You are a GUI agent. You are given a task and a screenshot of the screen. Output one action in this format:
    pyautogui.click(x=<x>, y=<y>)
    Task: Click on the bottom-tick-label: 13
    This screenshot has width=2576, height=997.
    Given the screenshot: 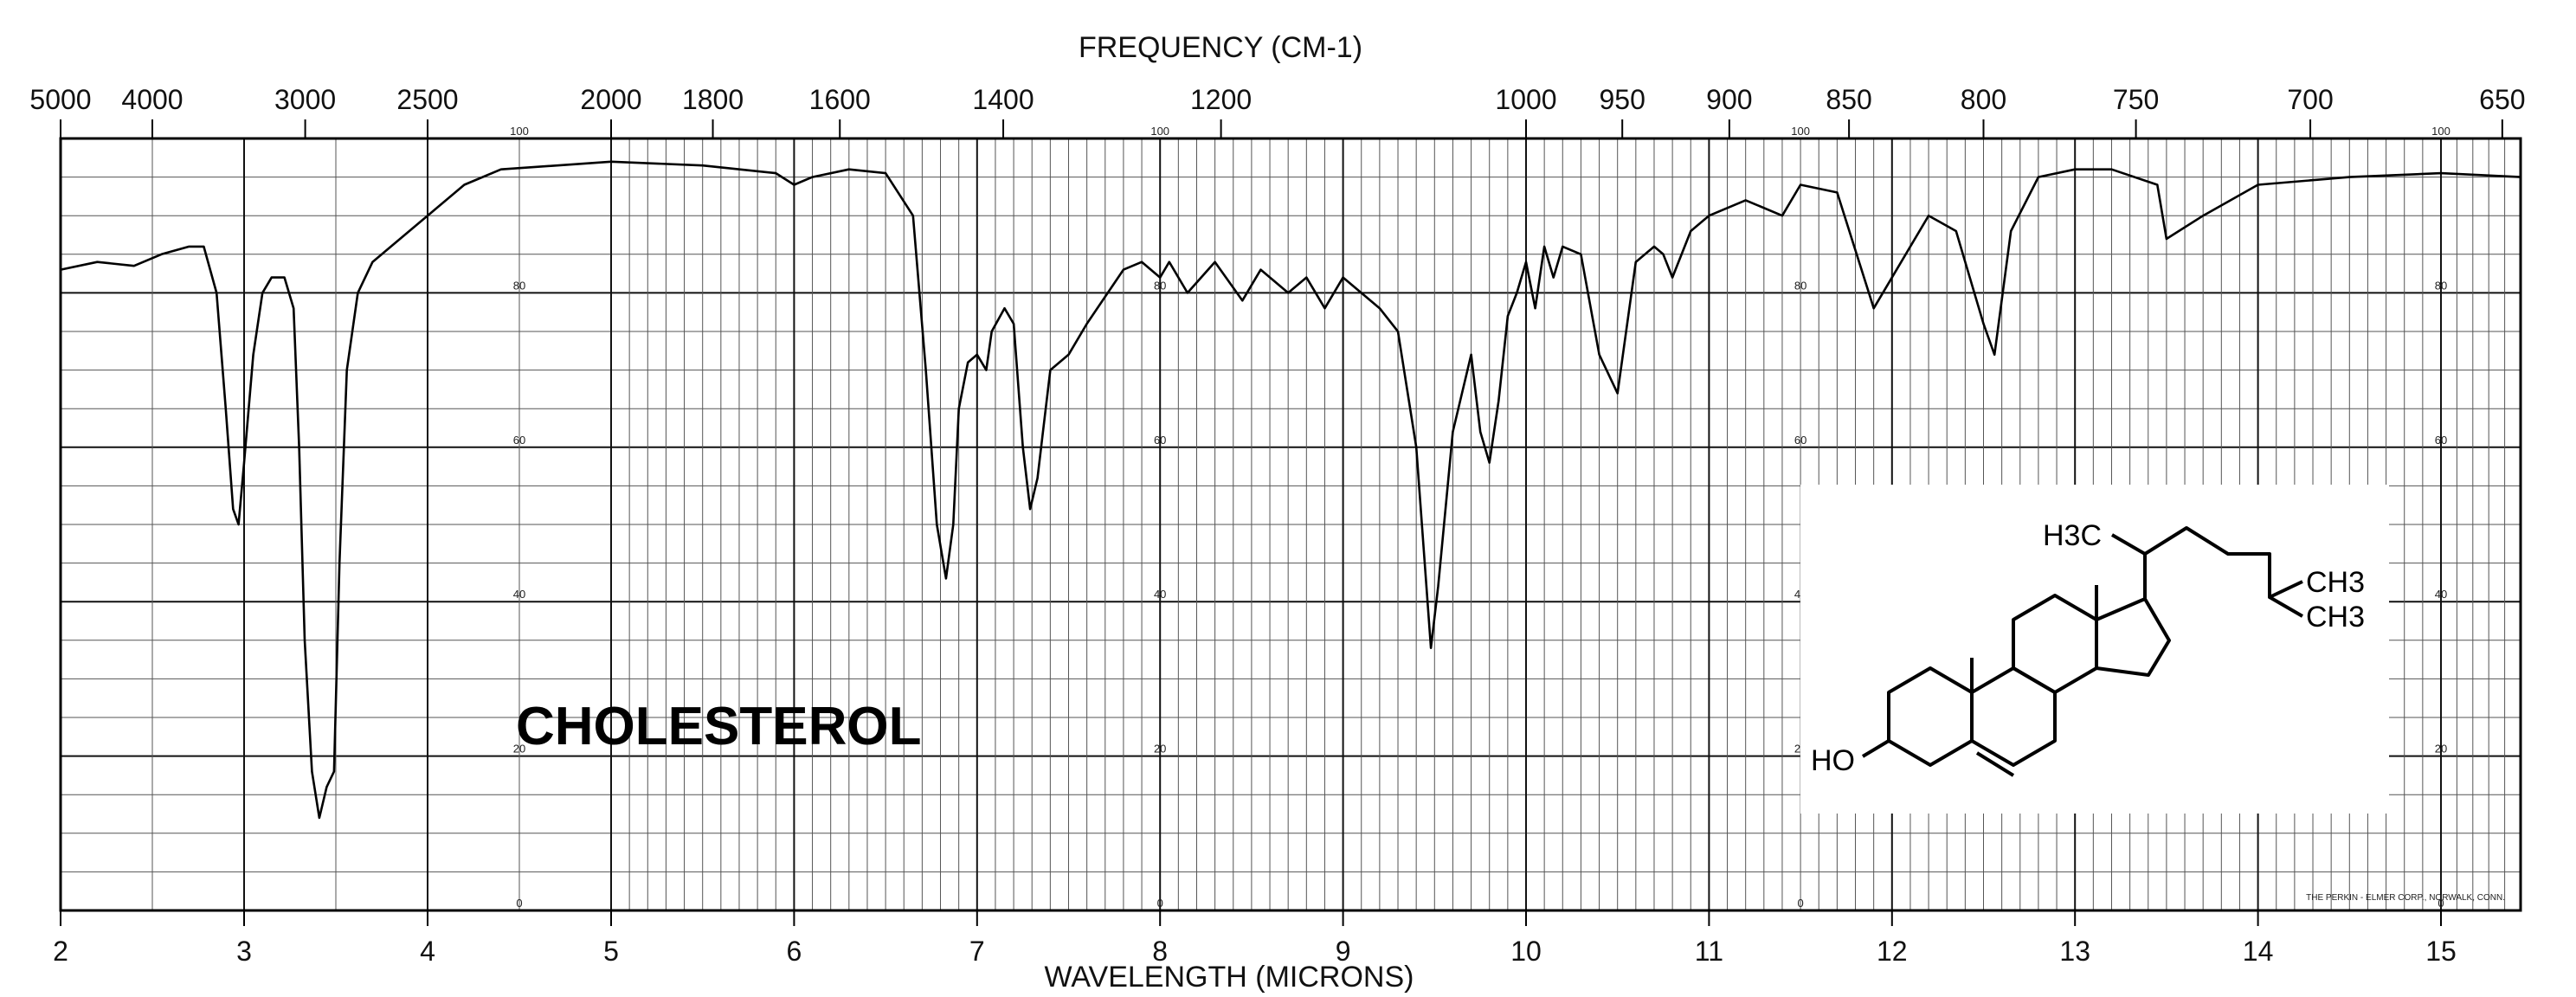 What is the action you would take?
    pyautogui.click(x=2074, y=952)
    